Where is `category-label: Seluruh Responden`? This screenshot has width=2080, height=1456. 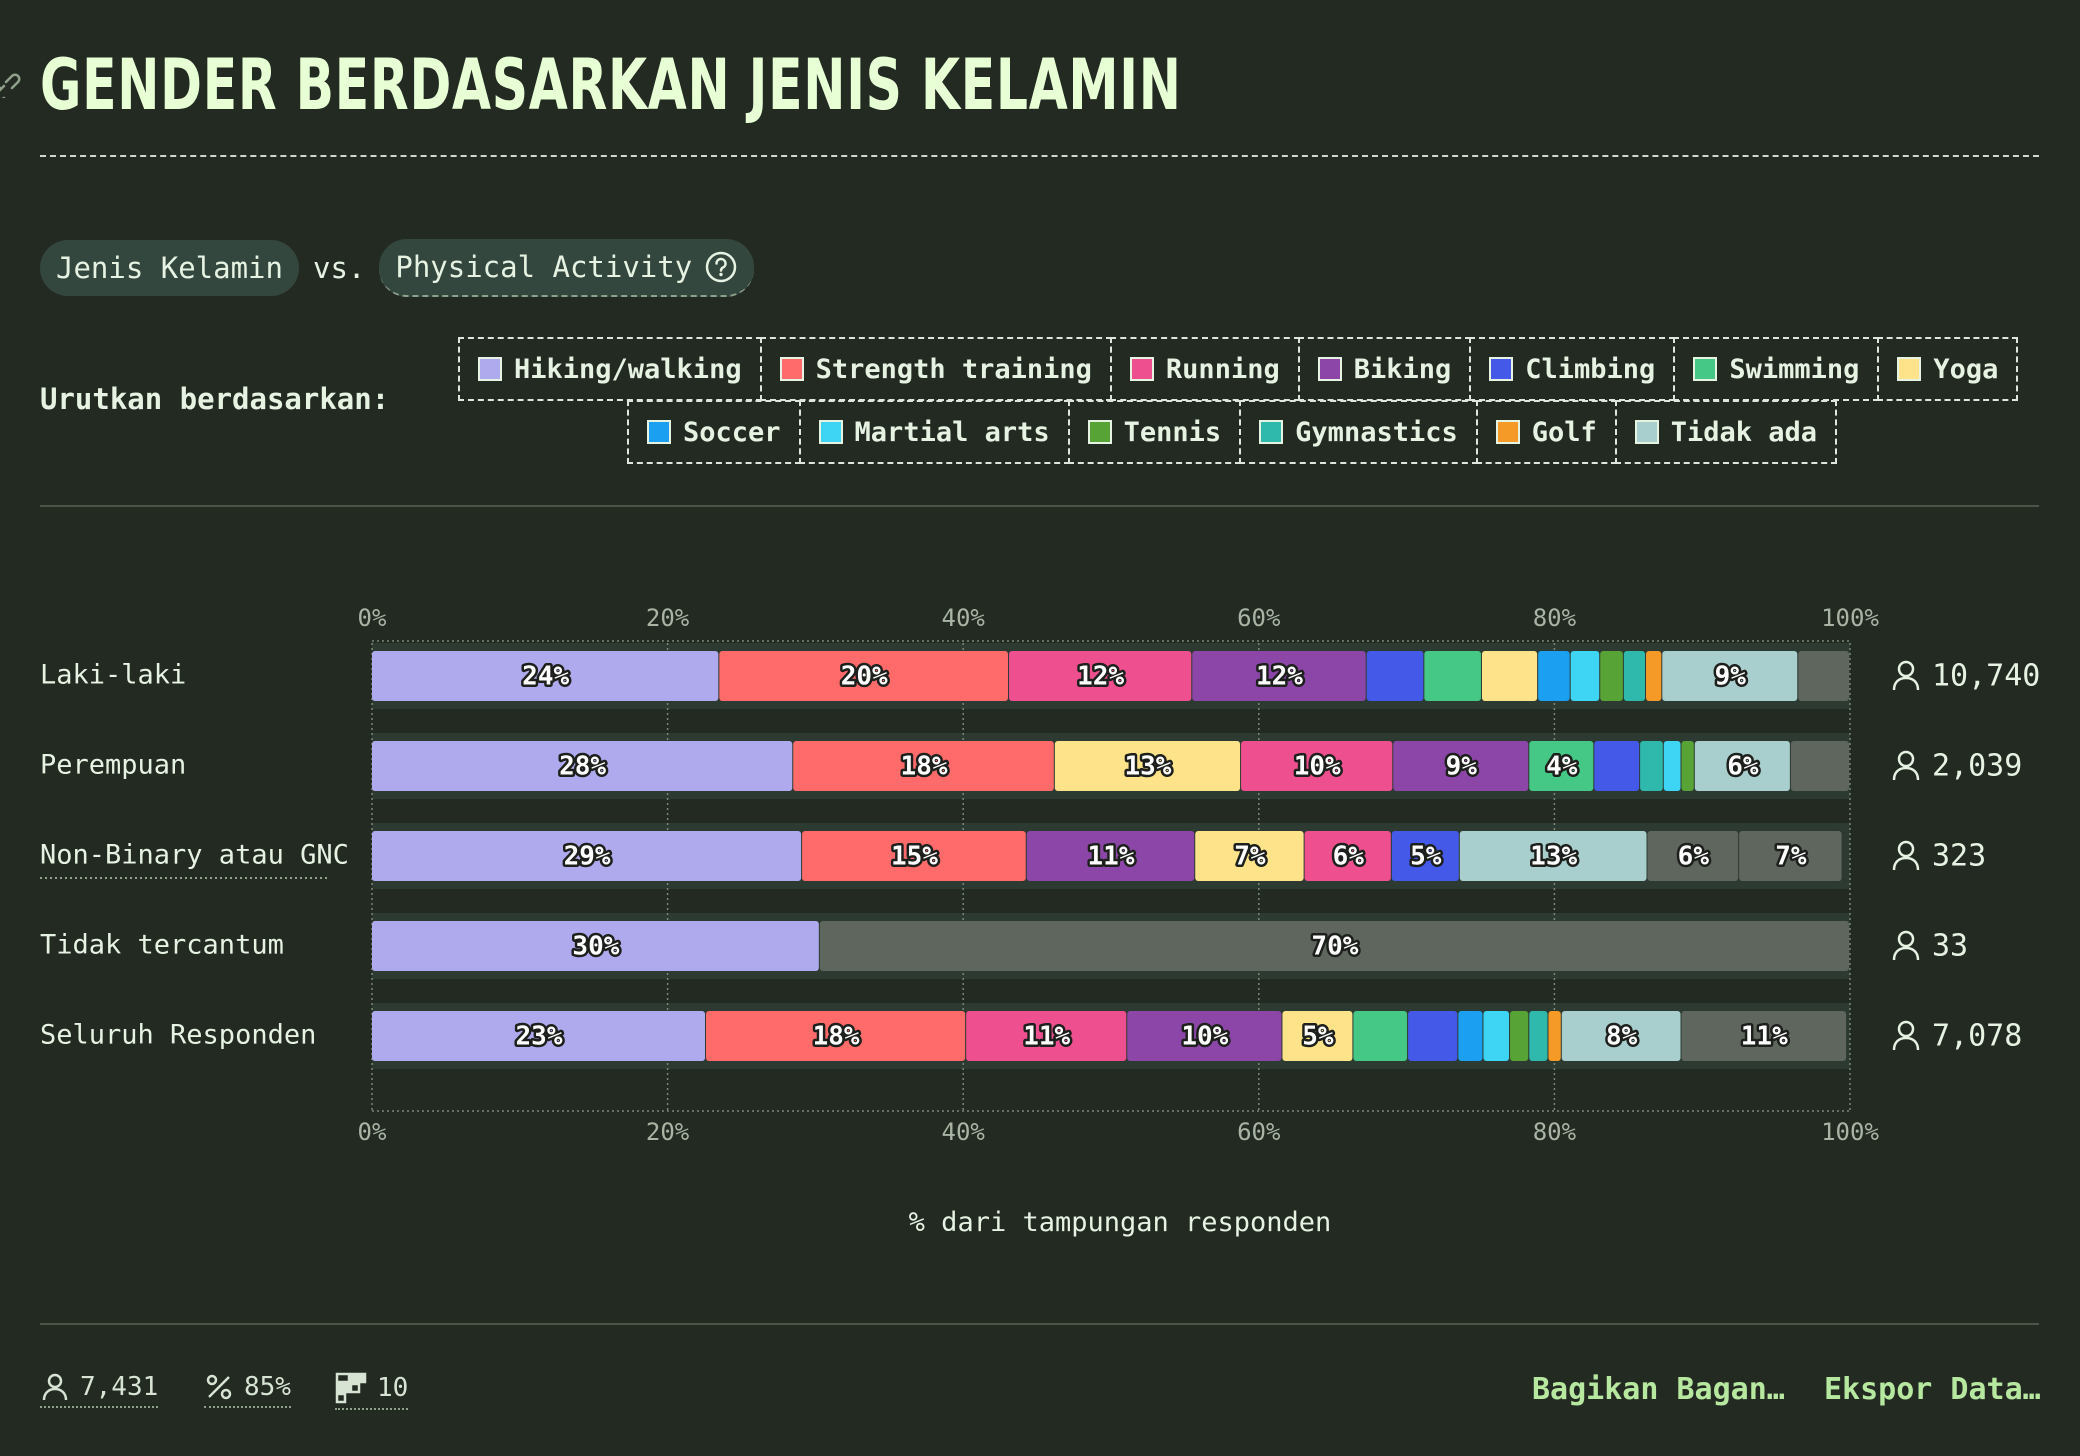
category-label: Seluruh Responden is located at coordinates (178, 1035).